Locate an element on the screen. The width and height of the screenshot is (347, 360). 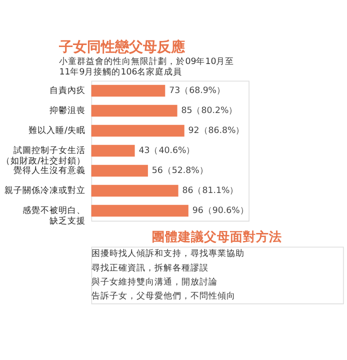
y-tick-label: 抑鬱沮喪 is located at coordinates (67, 110).